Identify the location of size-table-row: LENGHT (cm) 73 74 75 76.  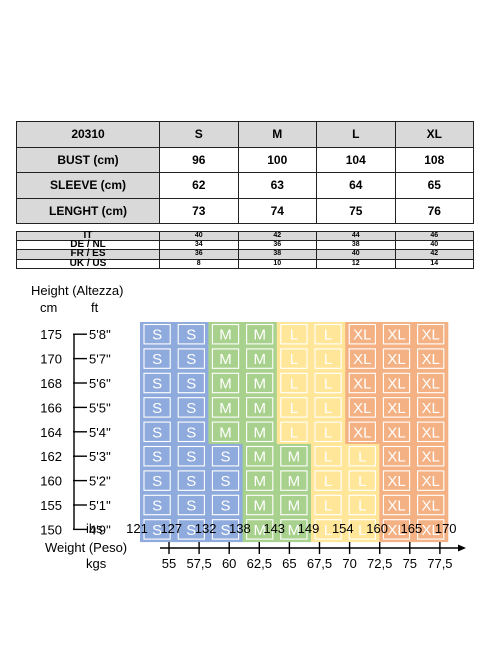
(245, 210).